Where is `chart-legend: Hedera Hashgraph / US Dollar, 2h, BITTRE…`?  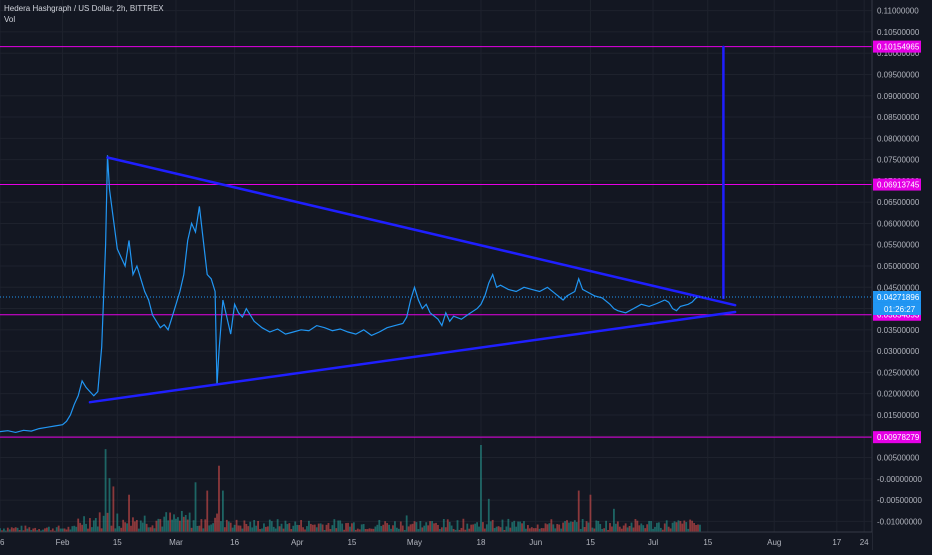
chart-legend: Hedera Hashgraph / US Dollar, 2h, BITTRE… is located at coordinates (84, 14).